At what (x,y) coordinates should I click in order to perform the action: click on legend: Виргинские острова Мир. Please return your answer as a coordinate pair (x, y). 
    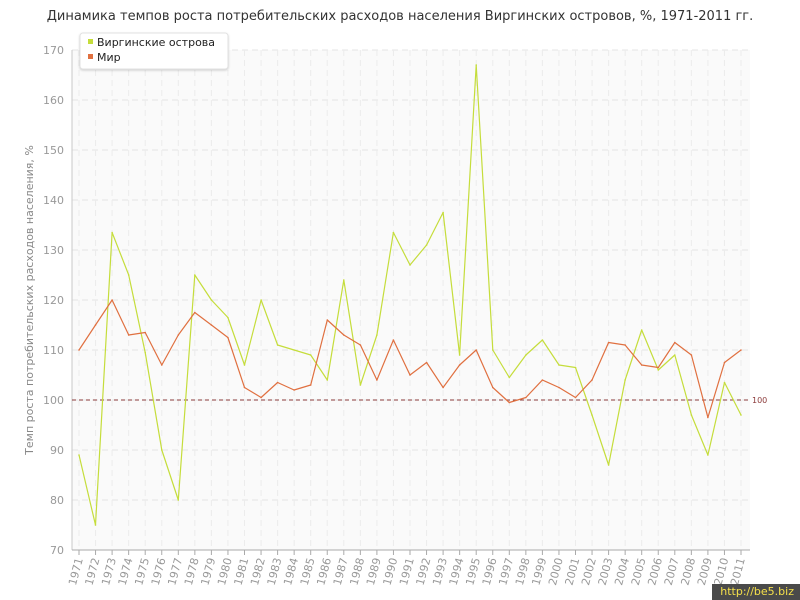
    Looking at the image, I should click on (154, 51).